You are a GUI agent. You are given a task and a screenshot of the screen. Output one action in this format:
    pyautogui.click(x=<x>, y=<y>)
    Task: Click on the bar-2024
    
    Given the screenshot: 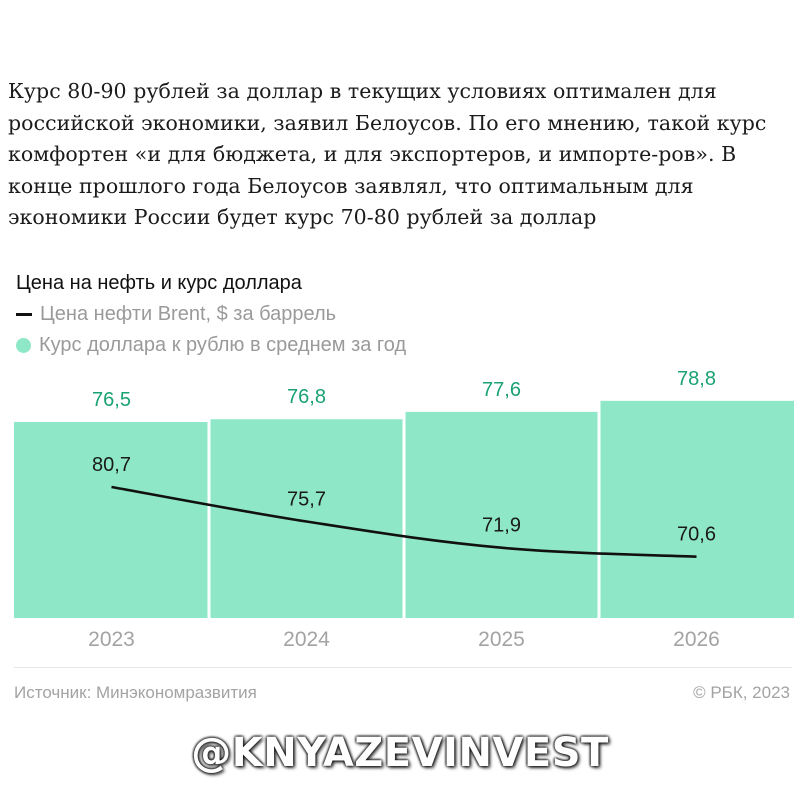 What is the action you would take?
    pyautogui.click(x=306, y=518)
    